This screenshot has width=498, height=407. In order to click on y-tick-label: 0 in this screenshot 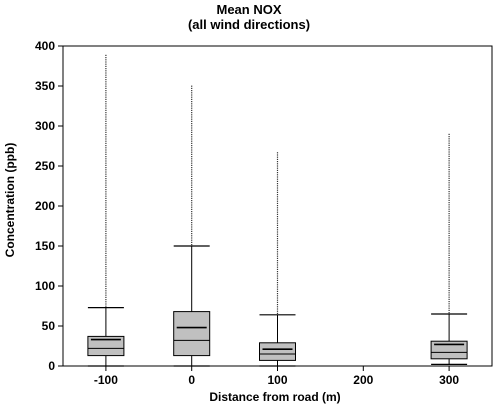, I will do `click(51, 366)`.